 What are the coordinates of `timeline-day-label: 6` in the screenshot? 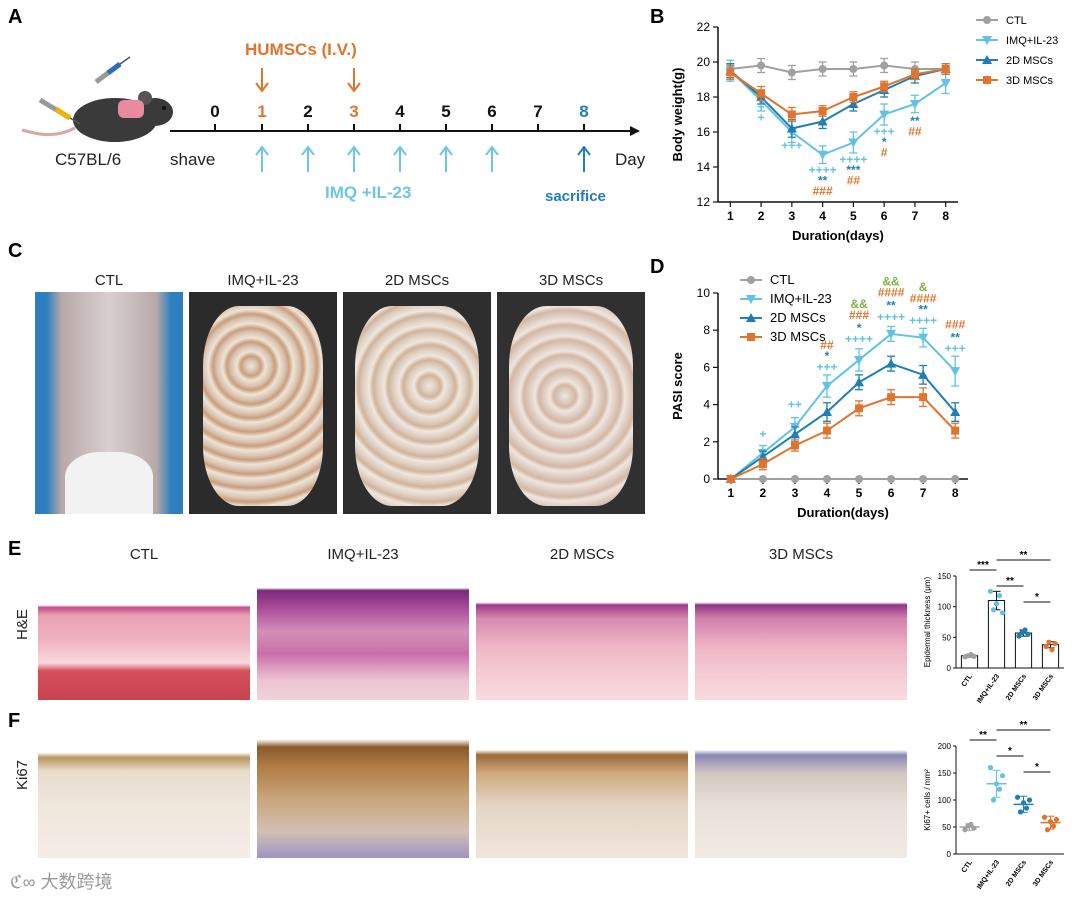 It's located at (491, 111).